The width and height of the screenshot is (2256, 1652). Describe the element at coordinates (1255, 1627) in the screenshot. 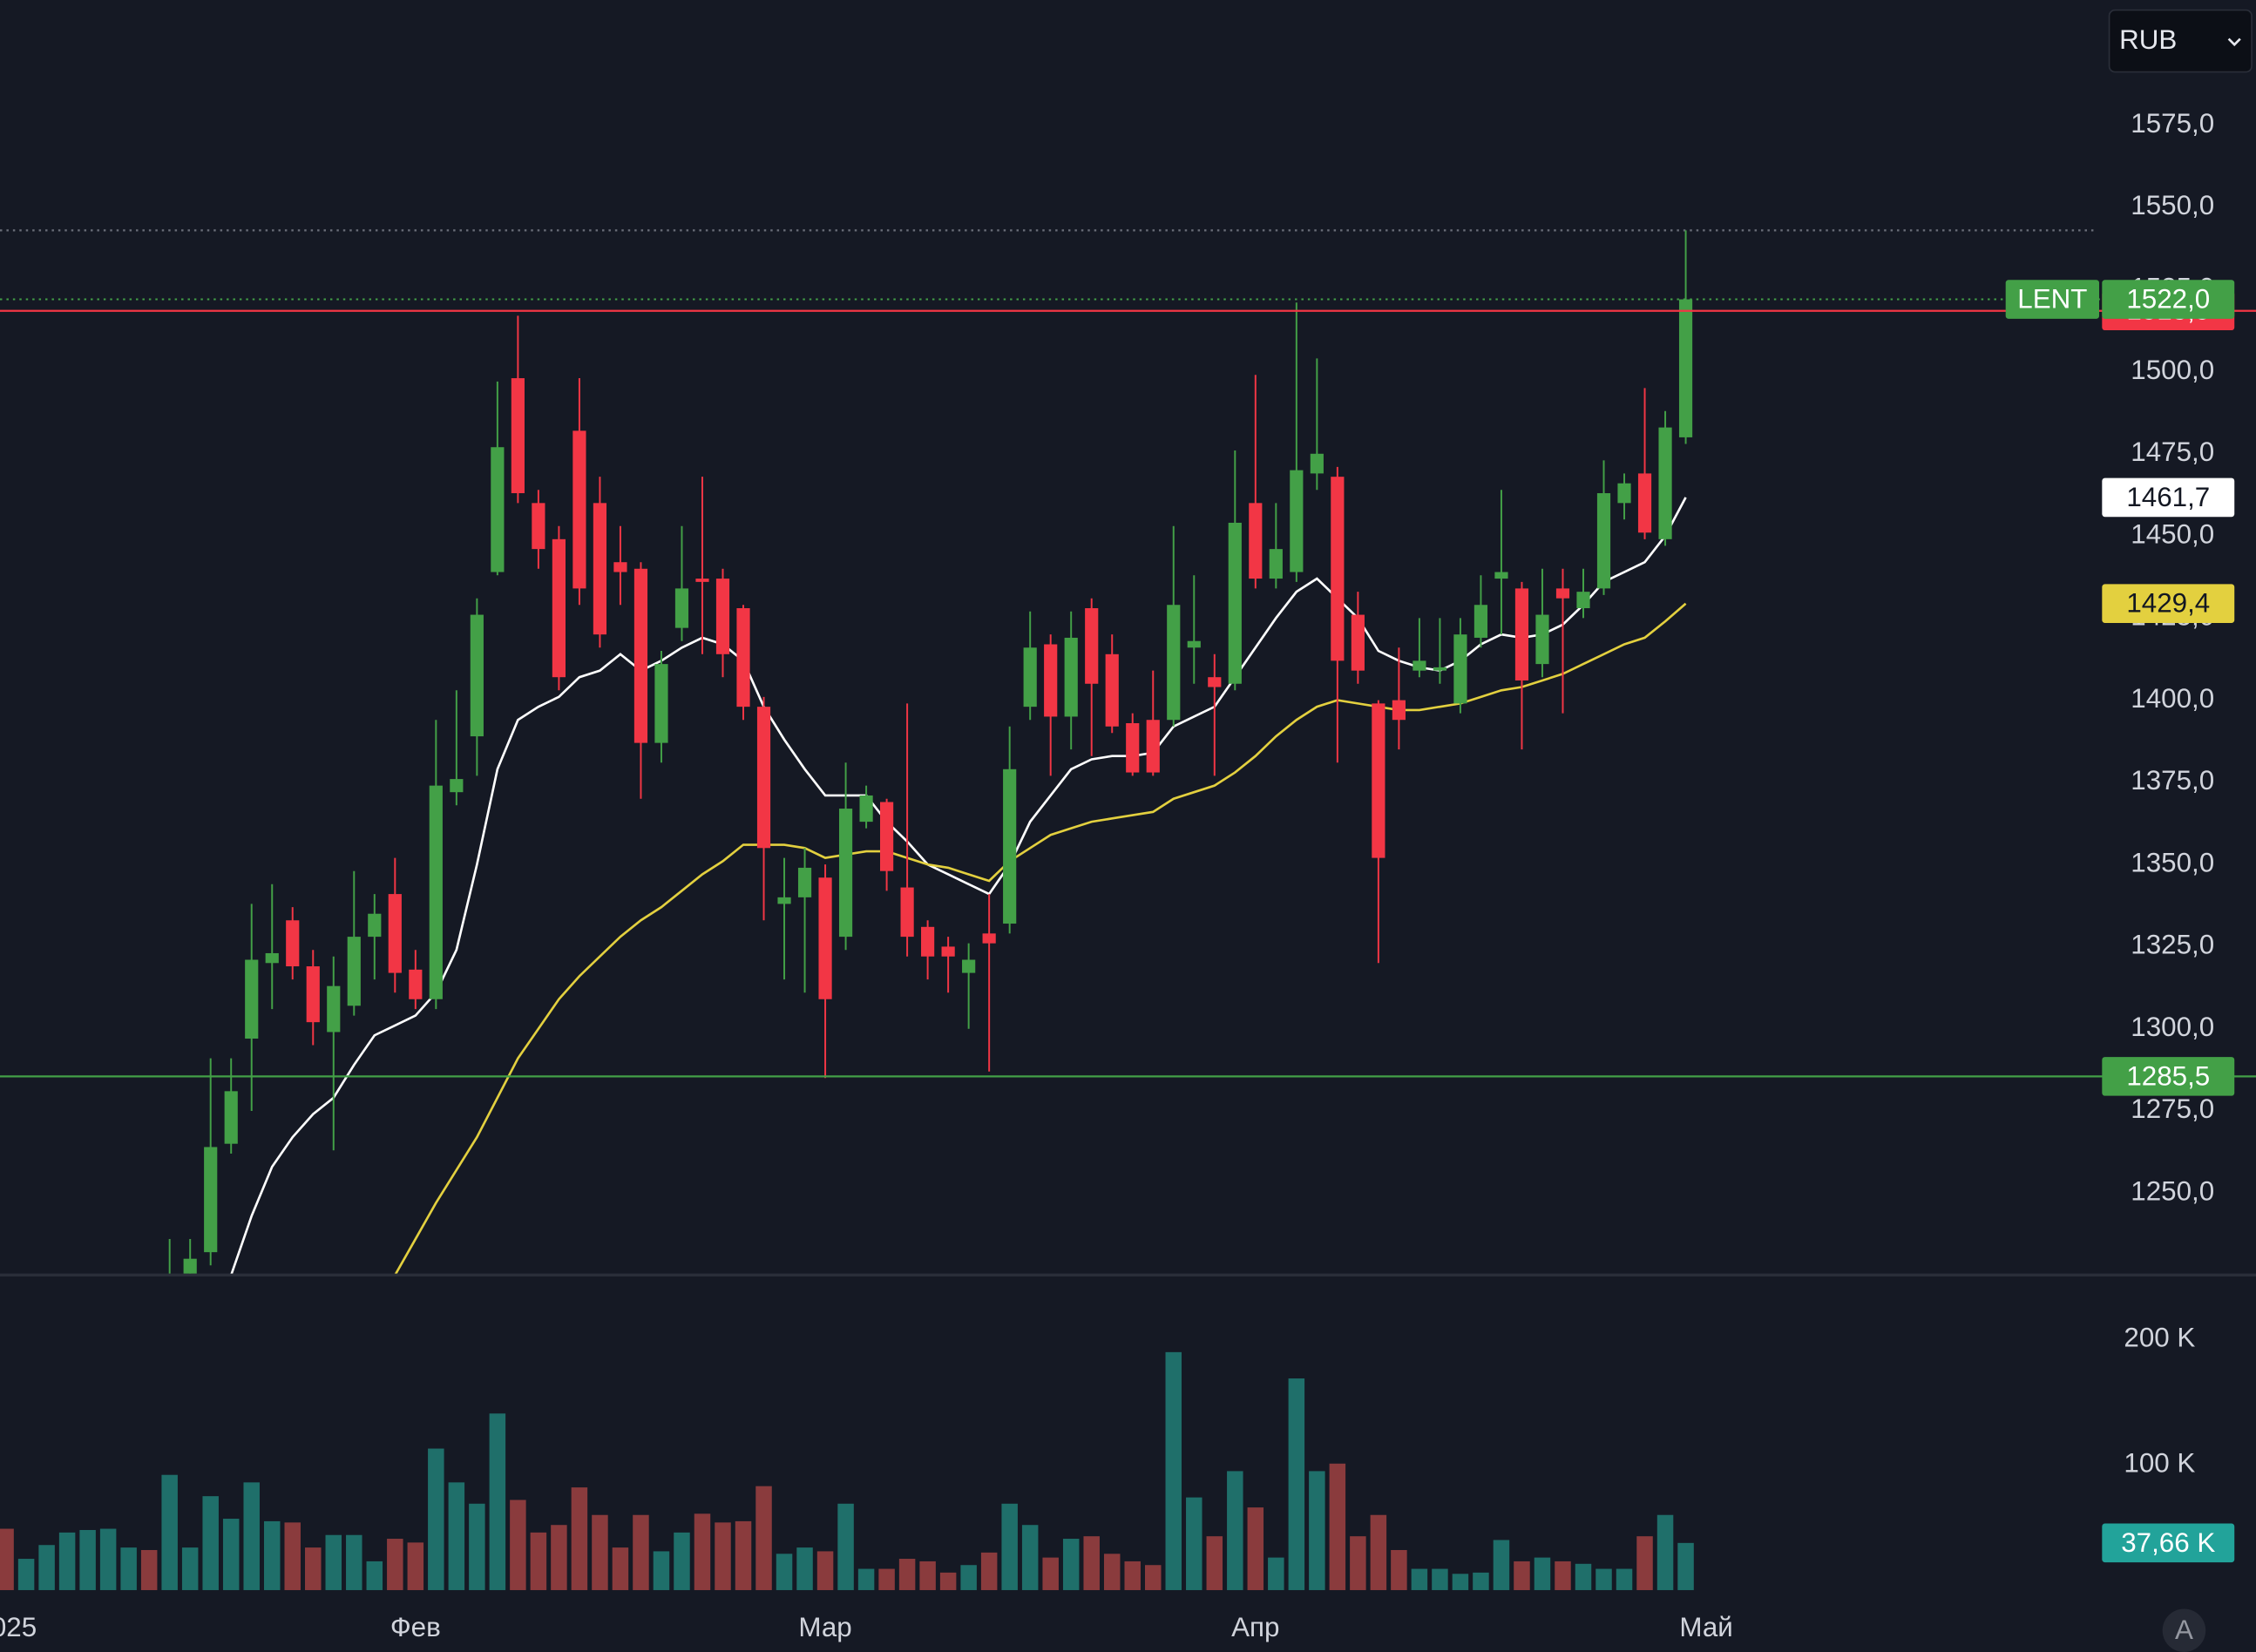

I see `x-tick-label: Апр` at that location.